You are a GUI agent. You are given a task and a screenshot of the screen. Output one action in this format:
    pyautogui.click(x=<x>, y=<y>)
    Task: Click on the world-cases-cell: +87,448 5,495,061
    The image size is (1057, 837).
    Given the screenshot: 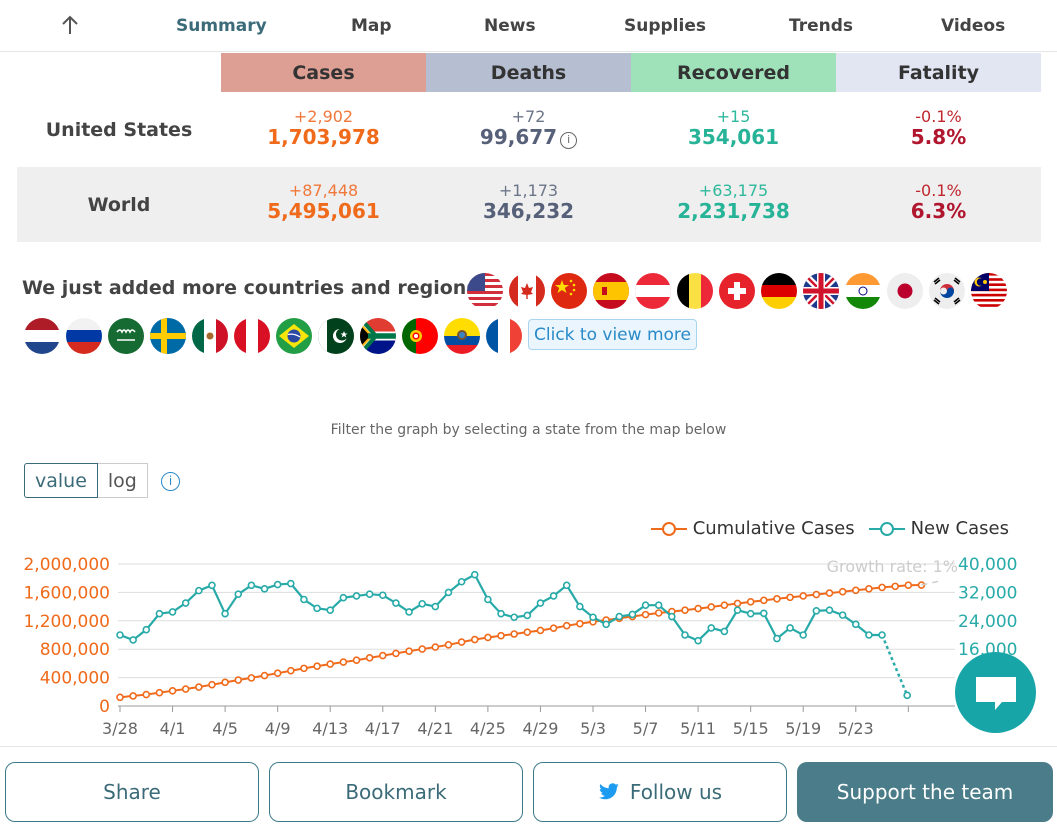 What is the action you would take?
    pyautogui.click(x=323, y=202)
    